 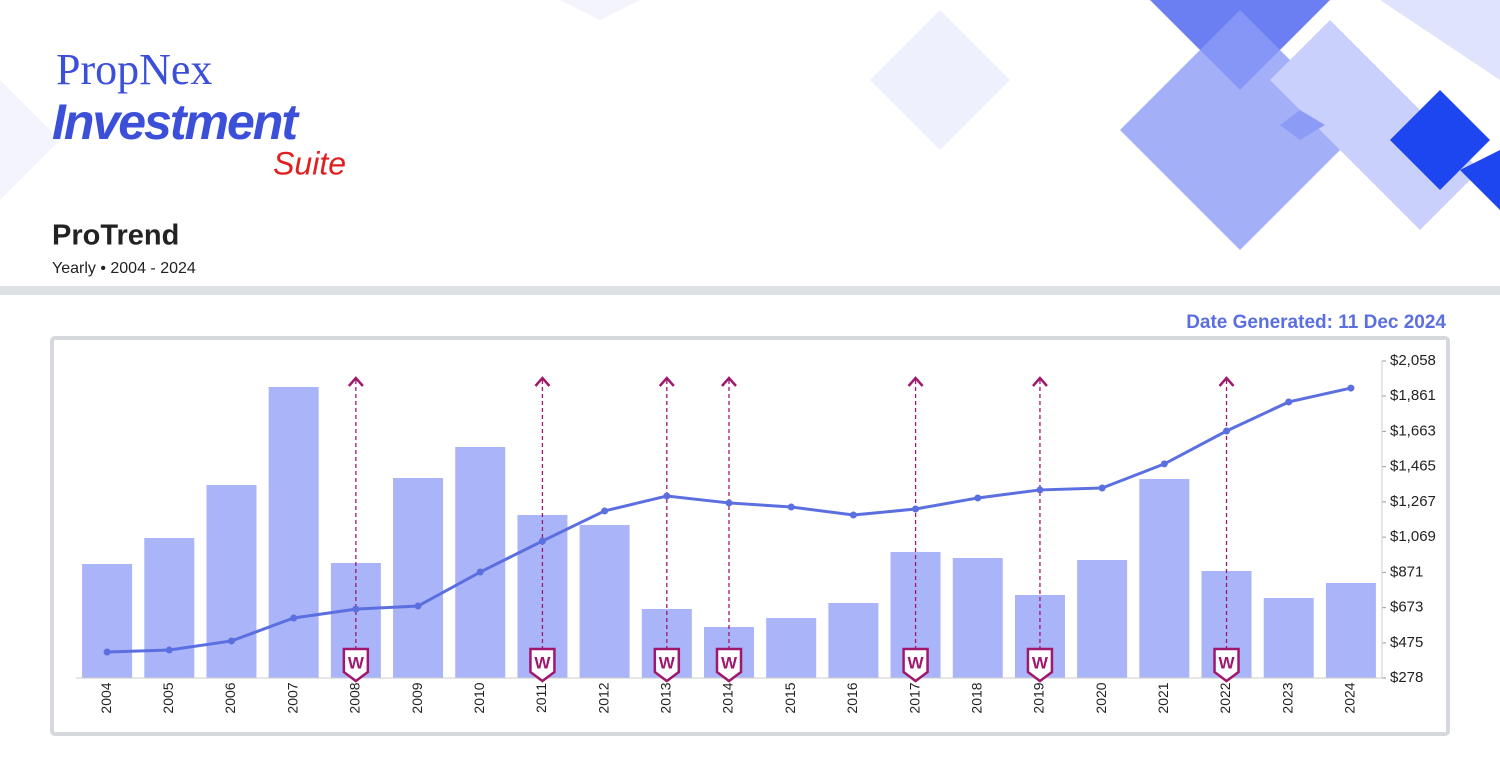 What do you see at coordinates (106, 697) in the screenshot?
I see `x-tick-label: 2004` at bounding box center [106, 697].